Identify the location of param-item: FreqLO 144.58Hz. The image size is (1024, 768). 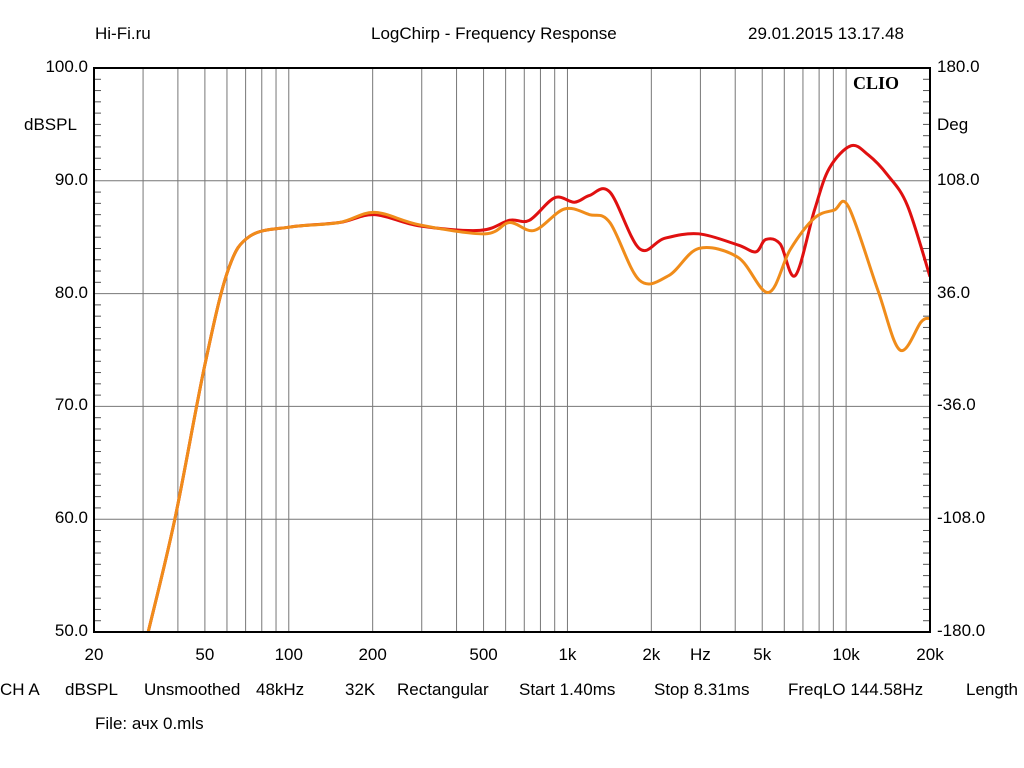
(856, 689).